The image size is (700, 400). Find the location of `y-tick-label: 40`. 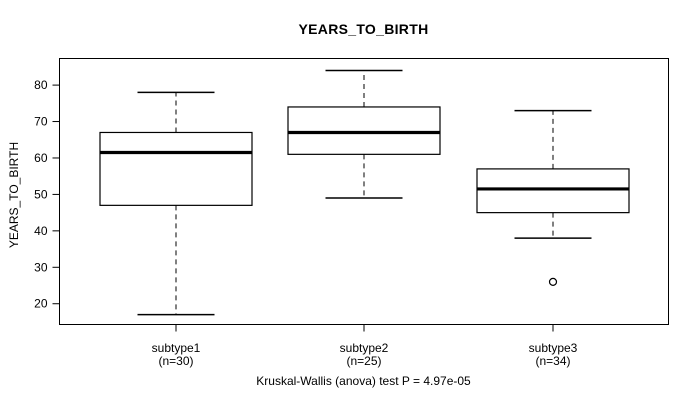

y-tick-label: 40 is located at coordinates (41, 231).